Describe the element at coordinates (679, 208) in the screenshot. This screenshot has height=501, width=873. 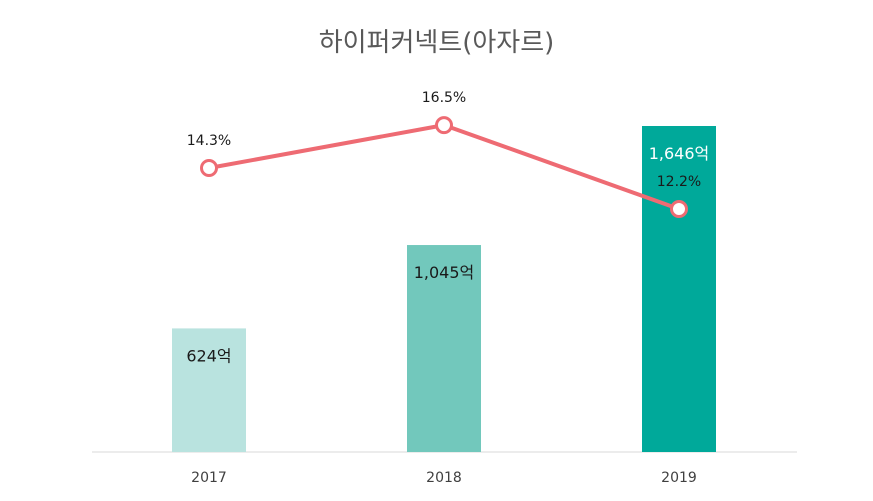
I see `line-point-2019` at that location.